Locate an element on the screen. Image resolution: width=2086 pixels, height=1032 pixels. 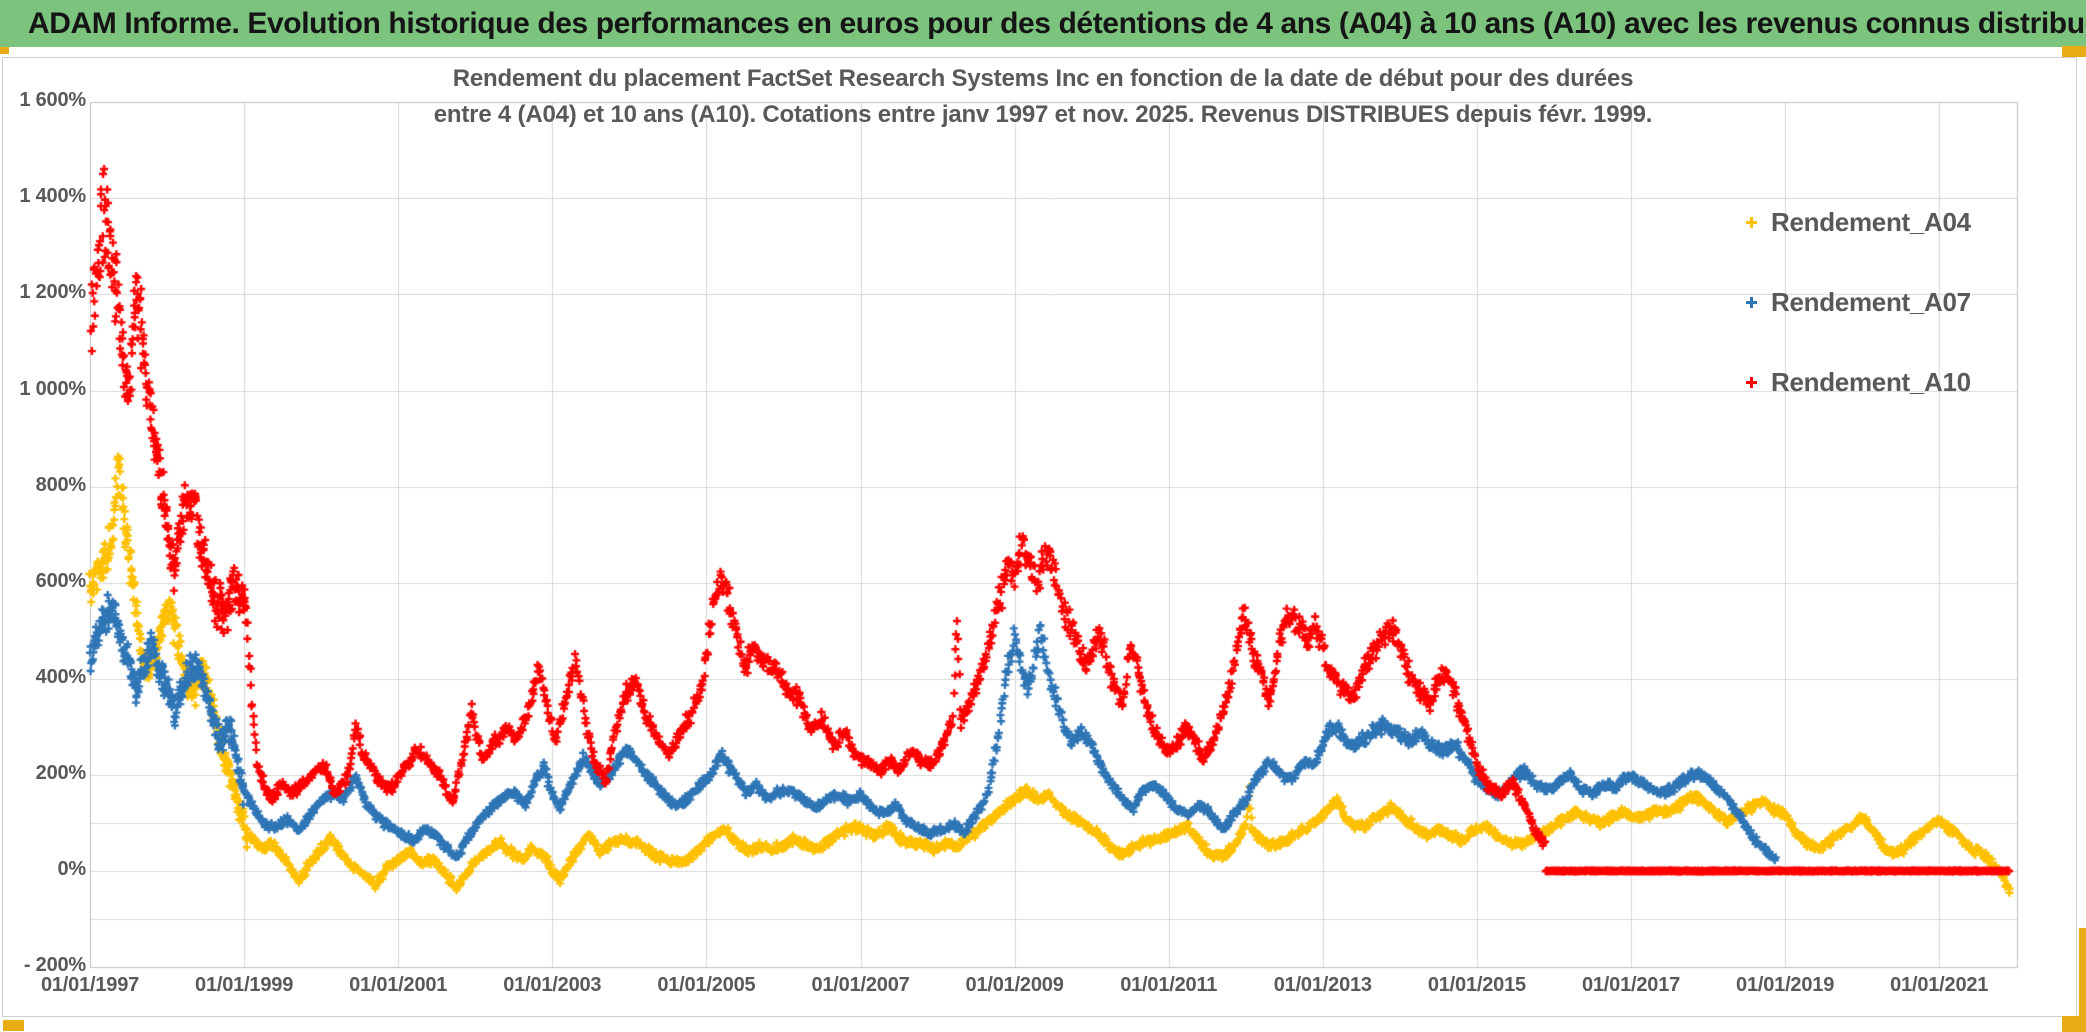
x-tick-label: 01/01/2021 is located at coordinates (1939, 985).